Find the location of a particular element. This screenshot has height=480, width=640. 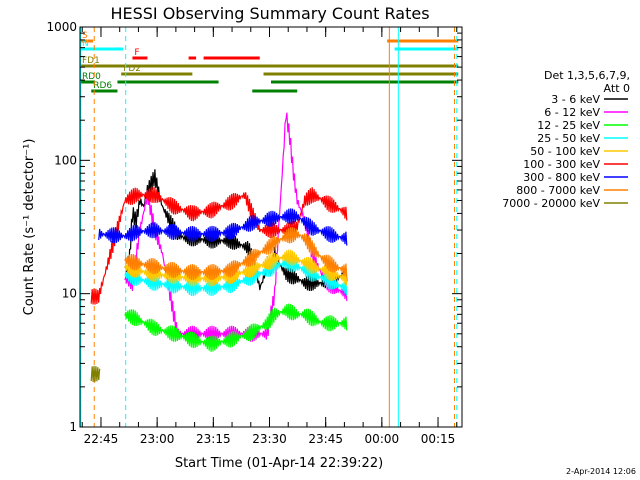

series-line-3-6-kev is located at coordinates (236, 230).